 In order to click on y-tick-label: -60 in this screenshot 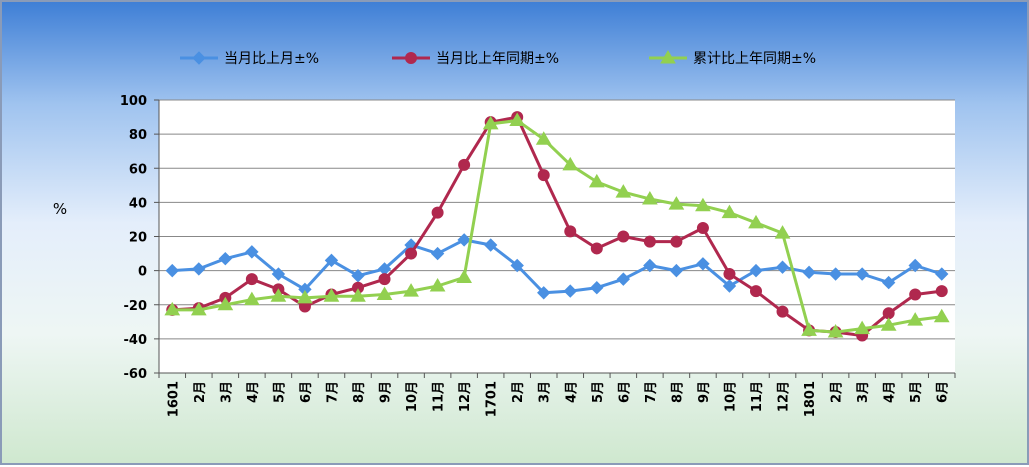, I will do `click(136, 374)`.